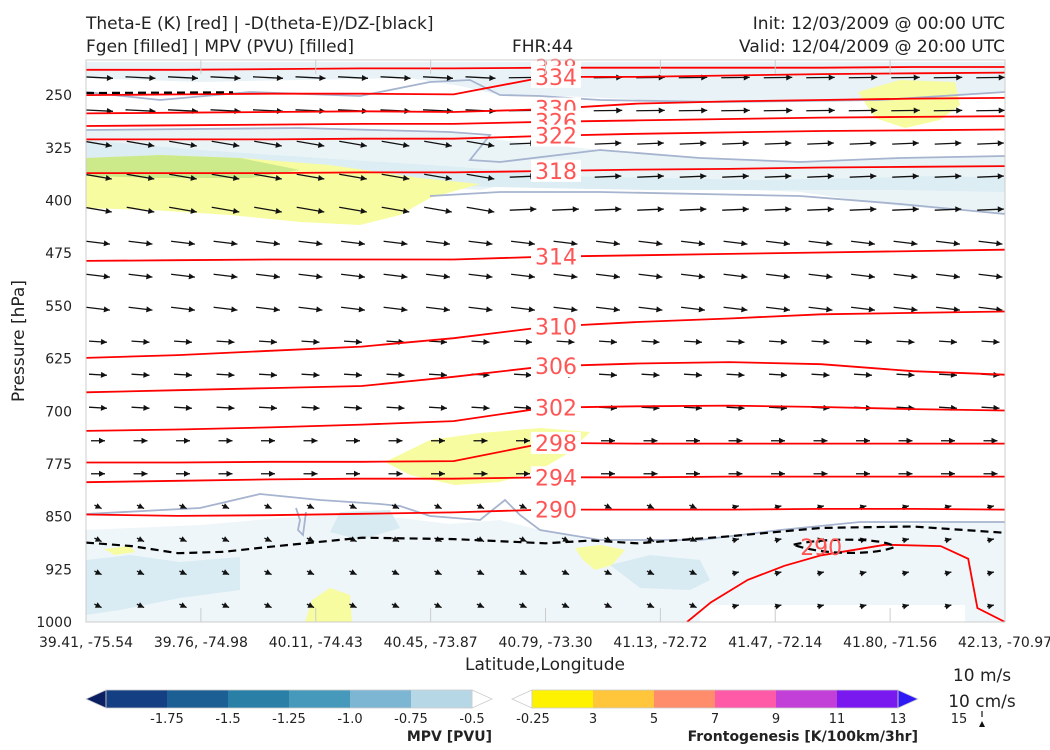  Describe the element at coordinates (482, 699) in the screenshot. I see `colorbar-extend-high` at that location.